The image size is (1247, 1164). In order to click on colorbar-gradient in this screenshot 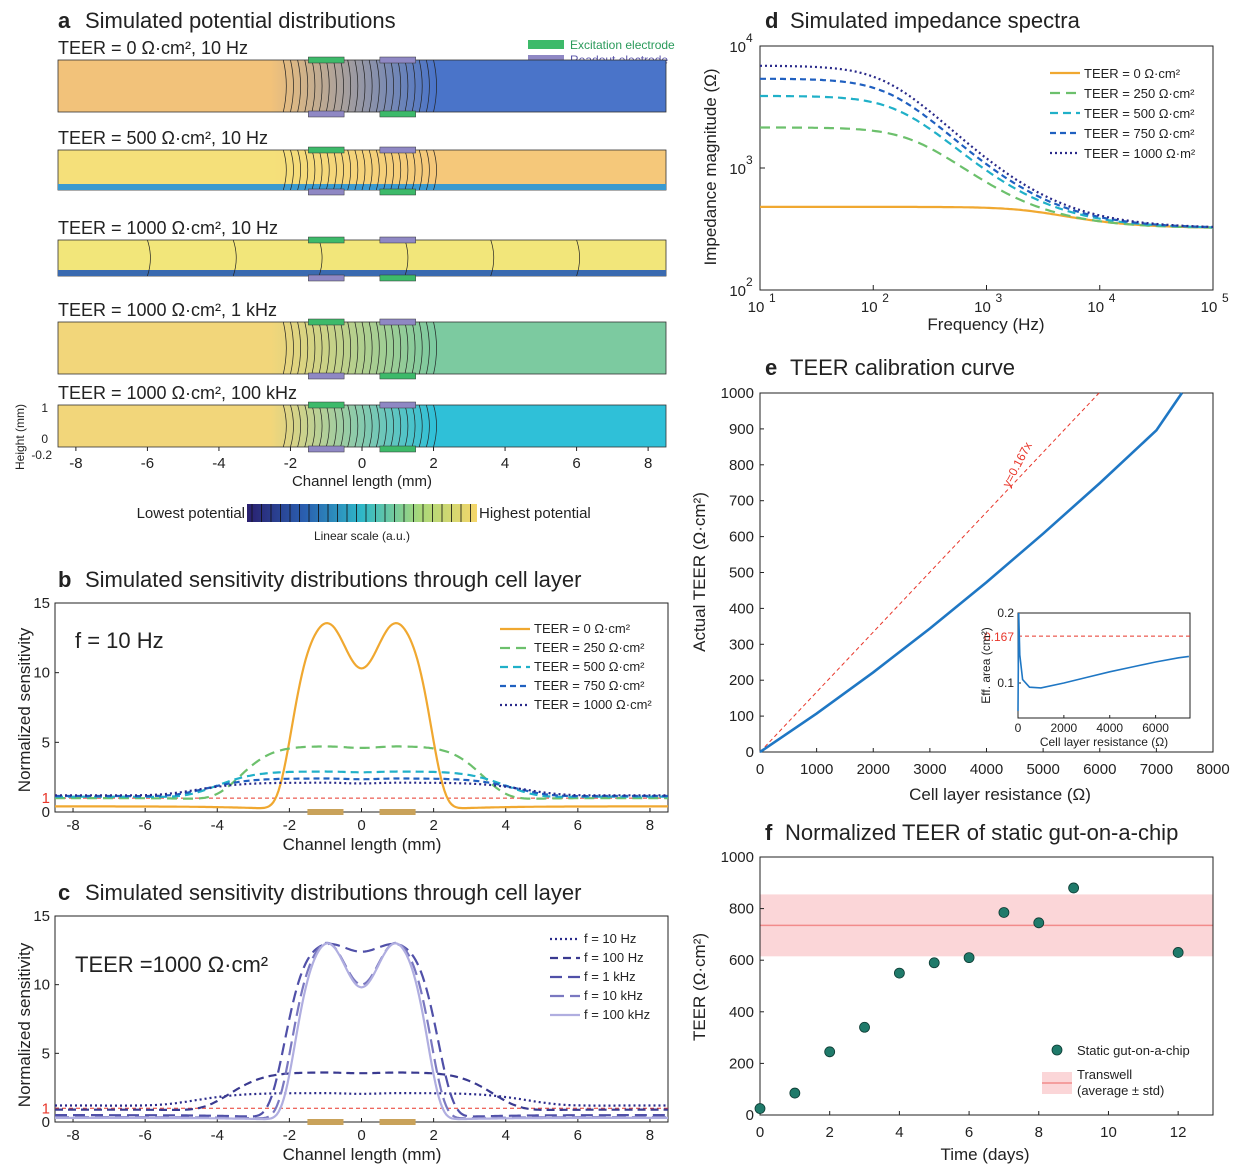, I will do `click(362, 513)`.